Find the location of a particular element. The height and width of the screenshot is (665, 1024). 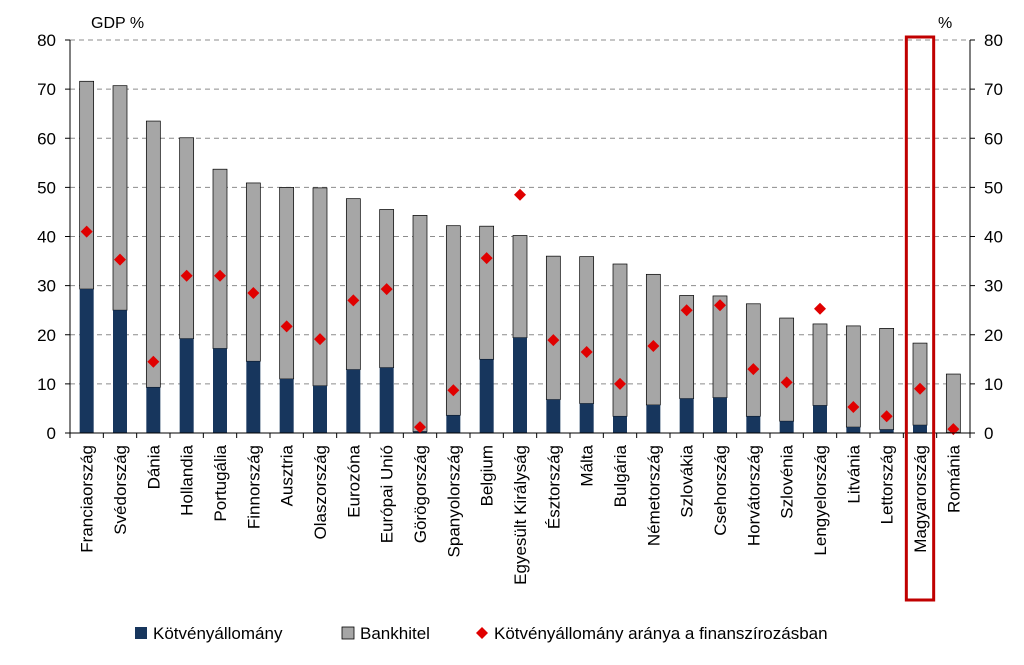

right-tick-label: 50 is located at coordinates (993, 187).